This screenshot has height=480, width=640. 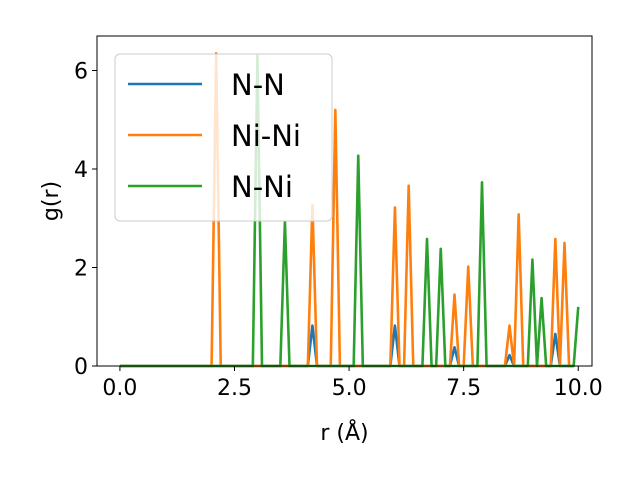 What do you see at coordinates (81, 268) in the screenshot?
I see `y-tick-label: 2` at bounding box center [81, 268].